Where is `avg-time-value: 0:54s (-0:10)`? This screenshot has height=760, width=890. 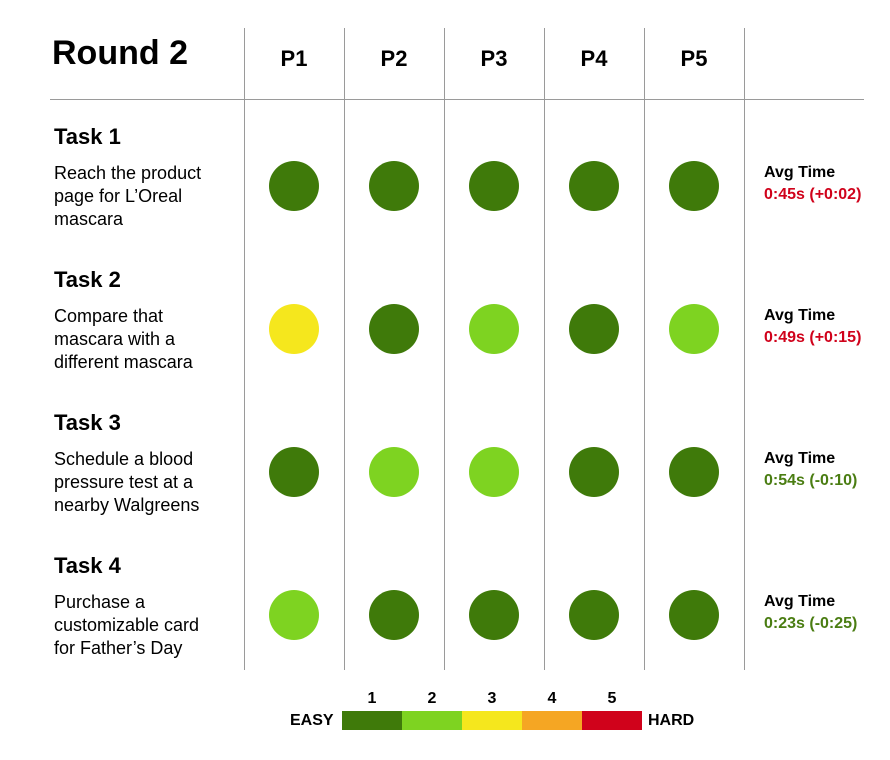 avg-time-value: 0:54s (-0:10) is located at coordinates (811, 480).